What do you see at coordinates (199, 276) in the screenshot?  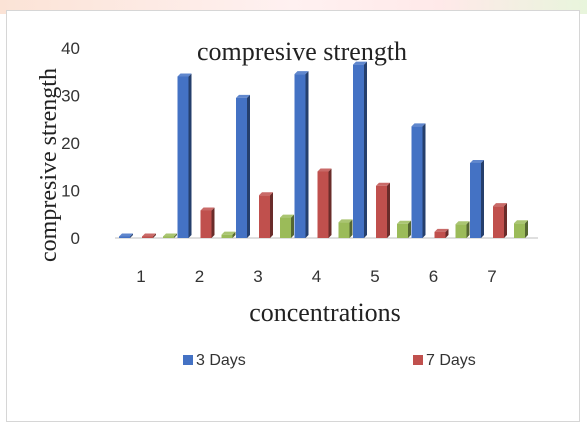 I see `x-tick-label: 2` at bounding box center [199, 276].